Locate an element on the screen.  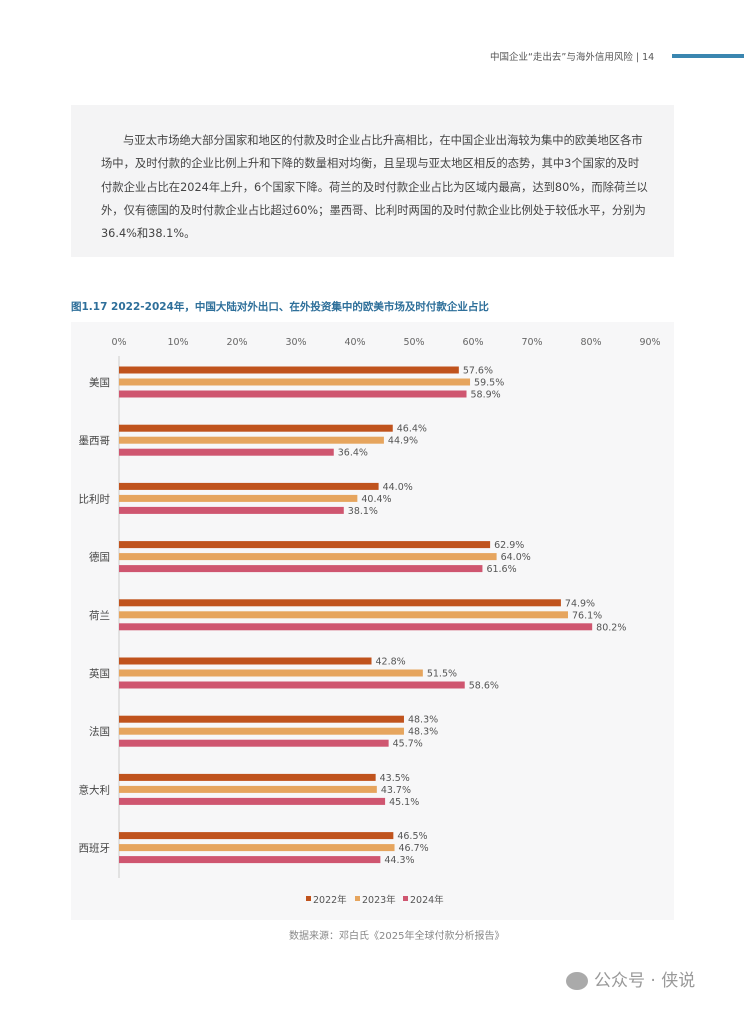
watermark: 公众号 · 侠说 is located at coordinates (630, 978).